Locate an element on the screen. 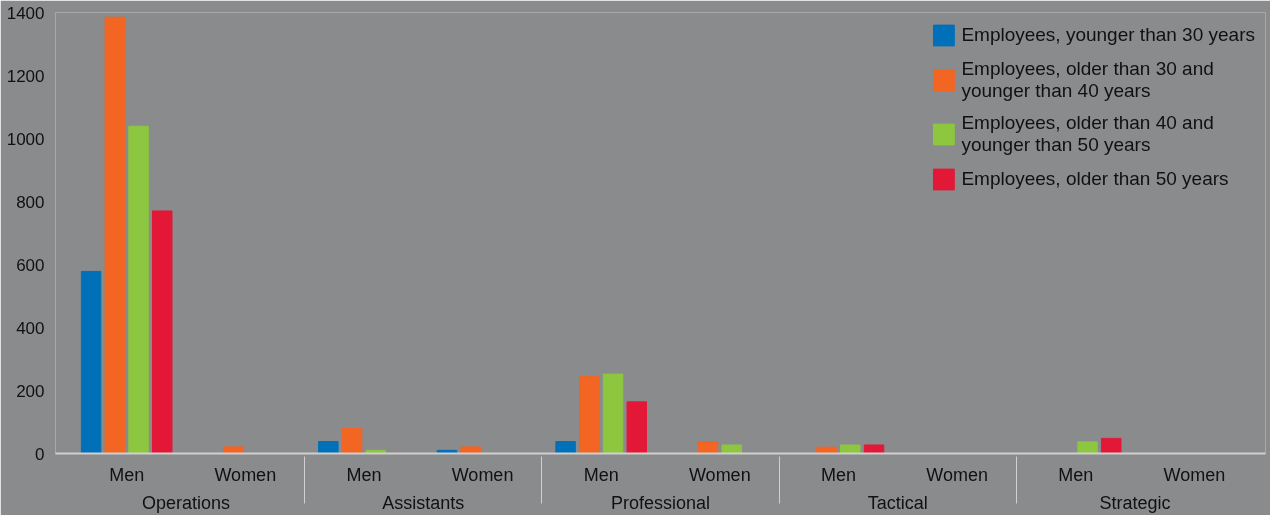 The image size is (1270, 515). y-tick-label: 200 is located at coordinates (30, 391).